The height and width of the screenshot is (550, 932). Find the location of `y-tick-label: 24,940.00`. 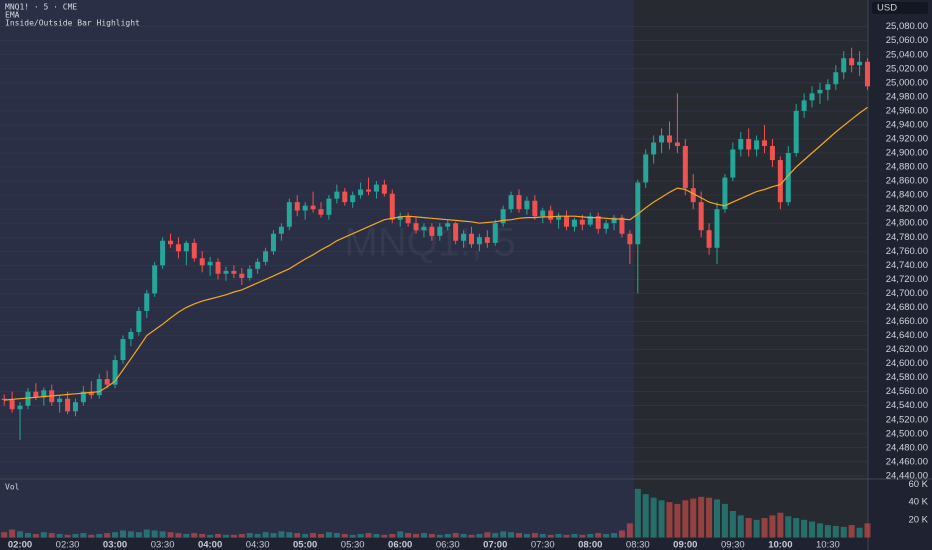

y-tick-label: 24,940.00 is located at coordinates (907, 124).